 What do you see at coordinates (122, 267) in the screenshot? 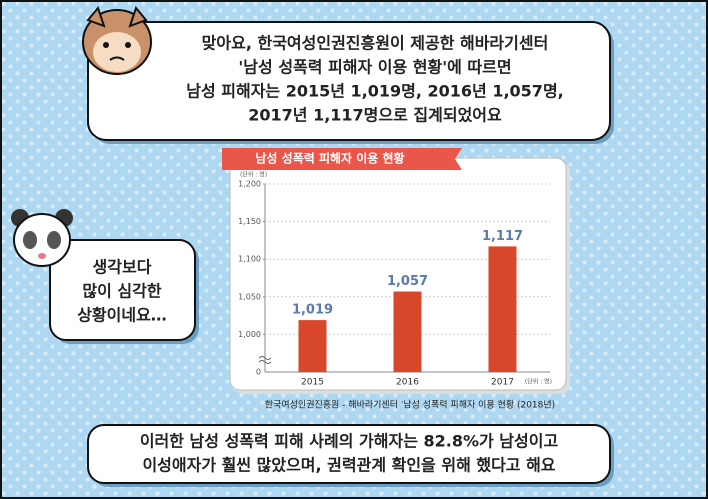
I see `bubble-text: 생각보다` at bounding box center [122, 267].